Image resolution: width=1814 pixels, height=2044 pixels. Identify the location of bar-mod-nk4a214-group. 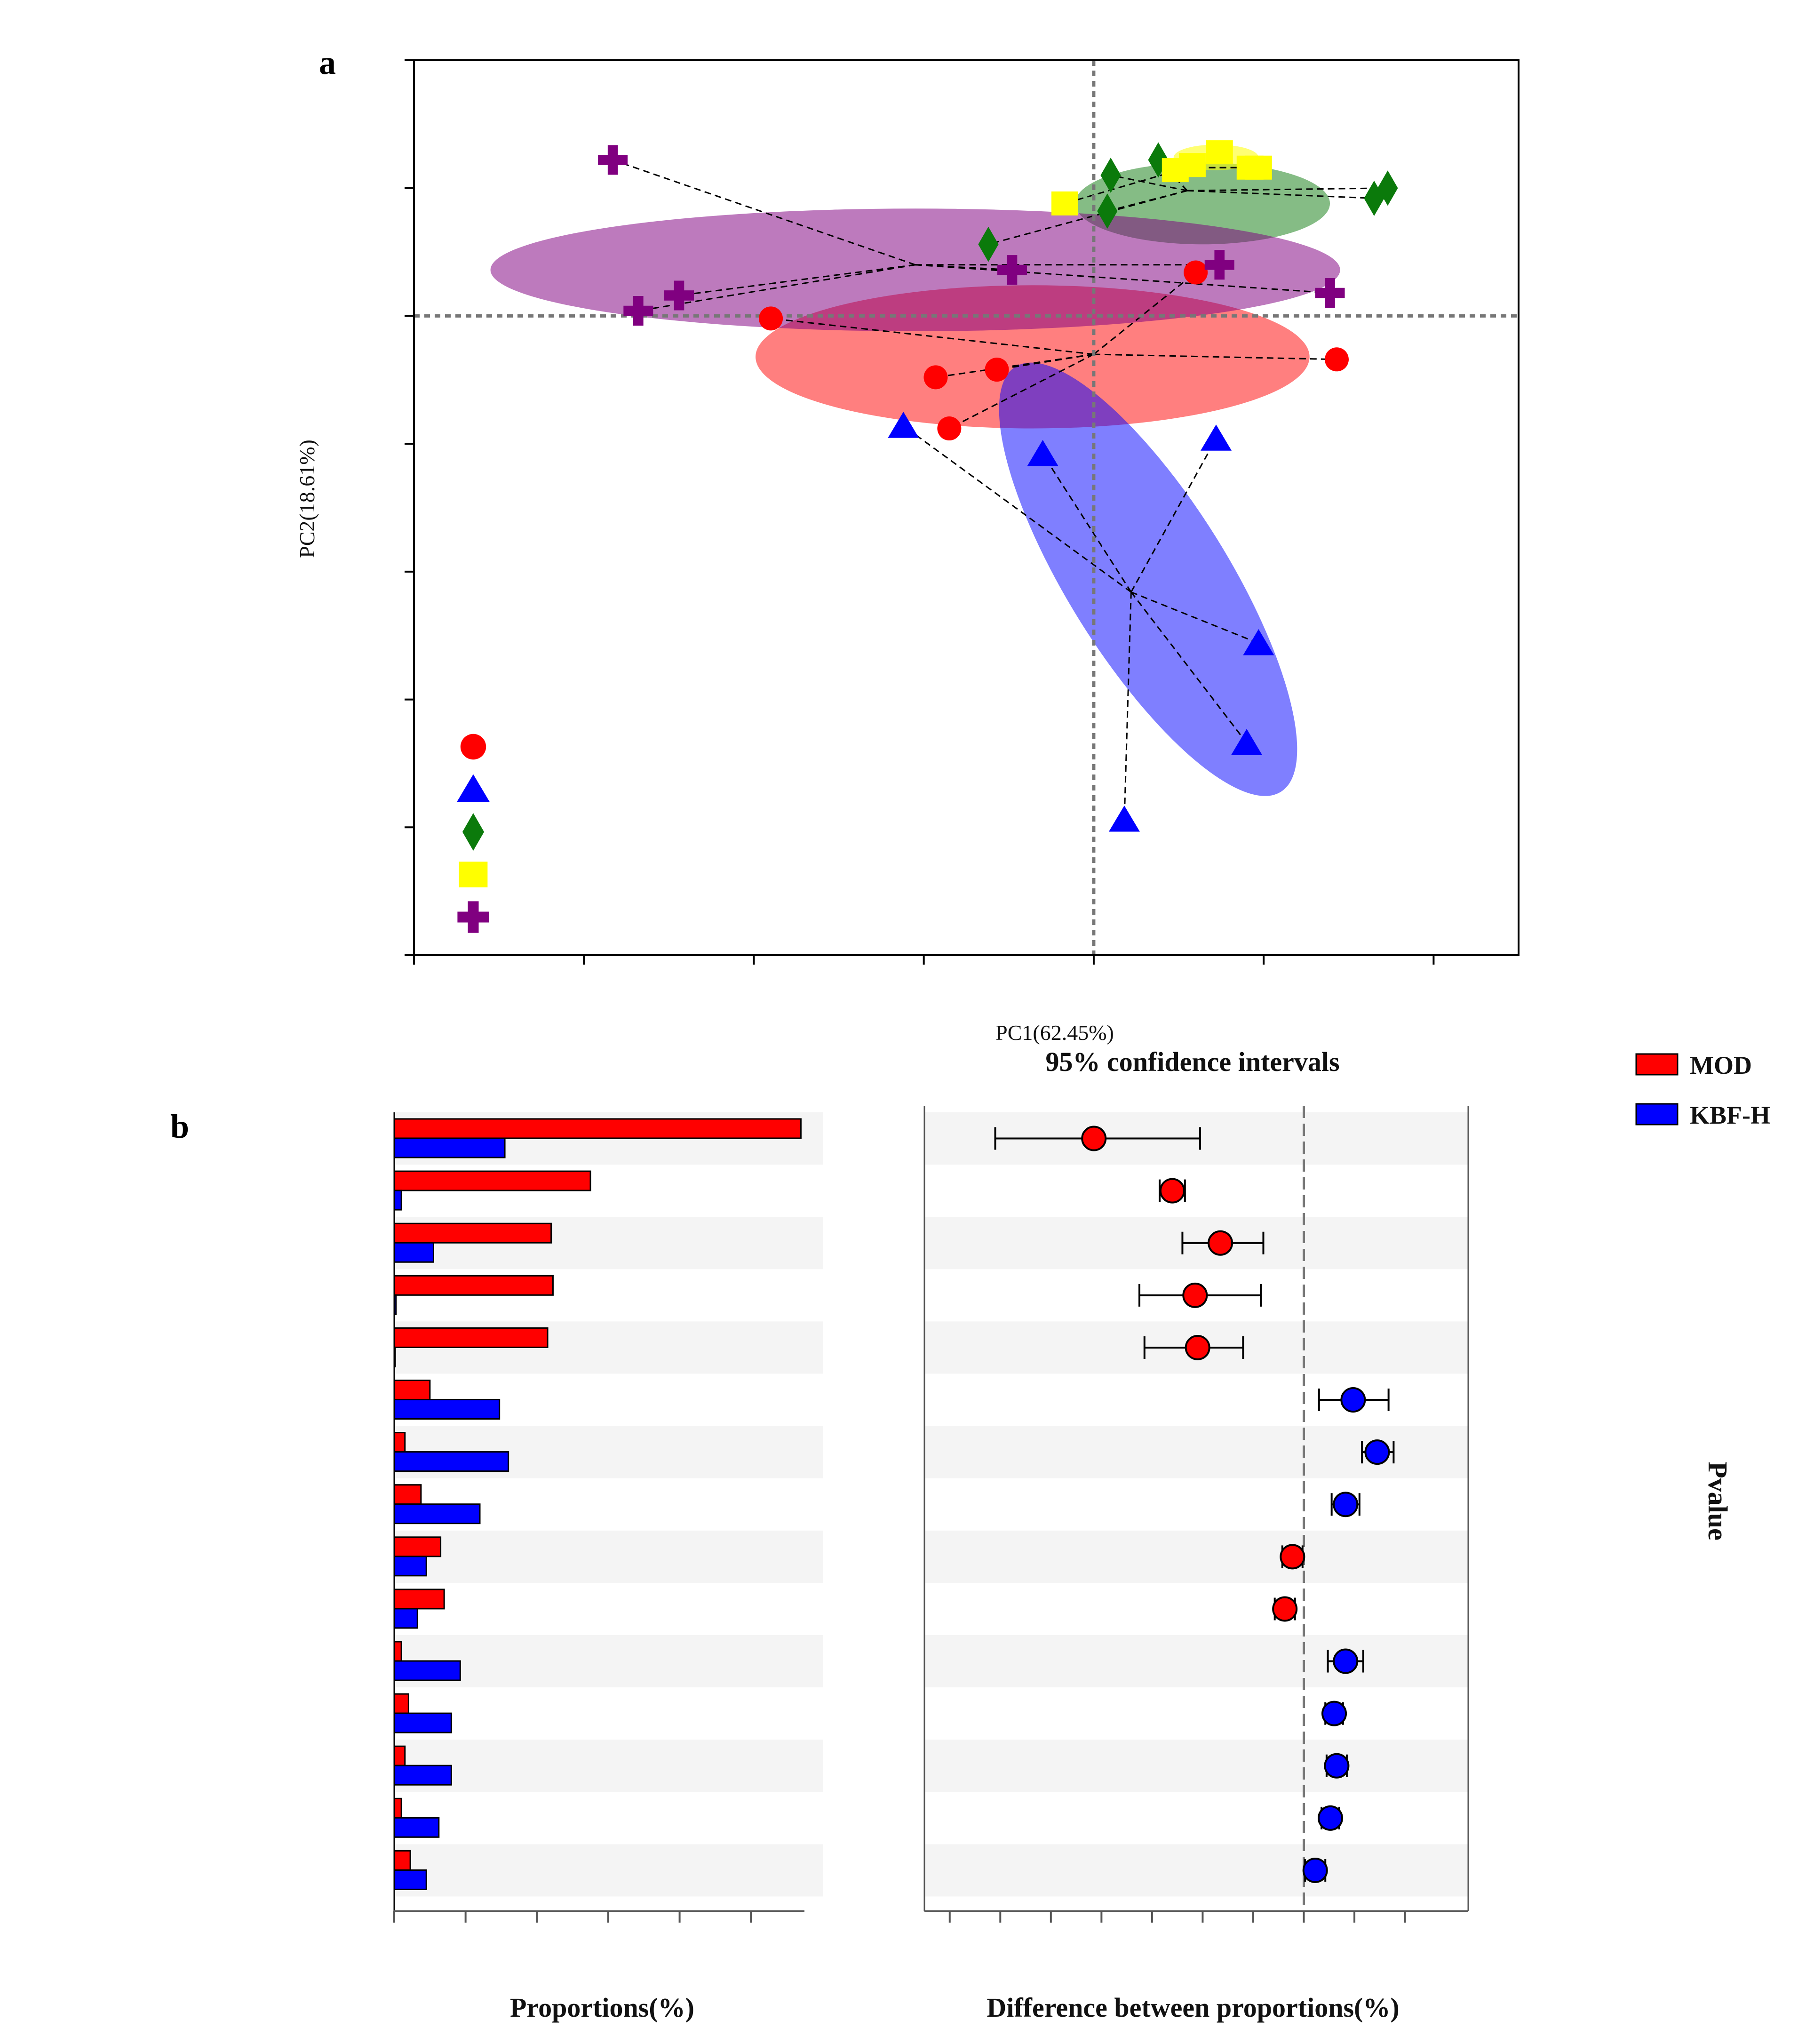
(473, 1233).